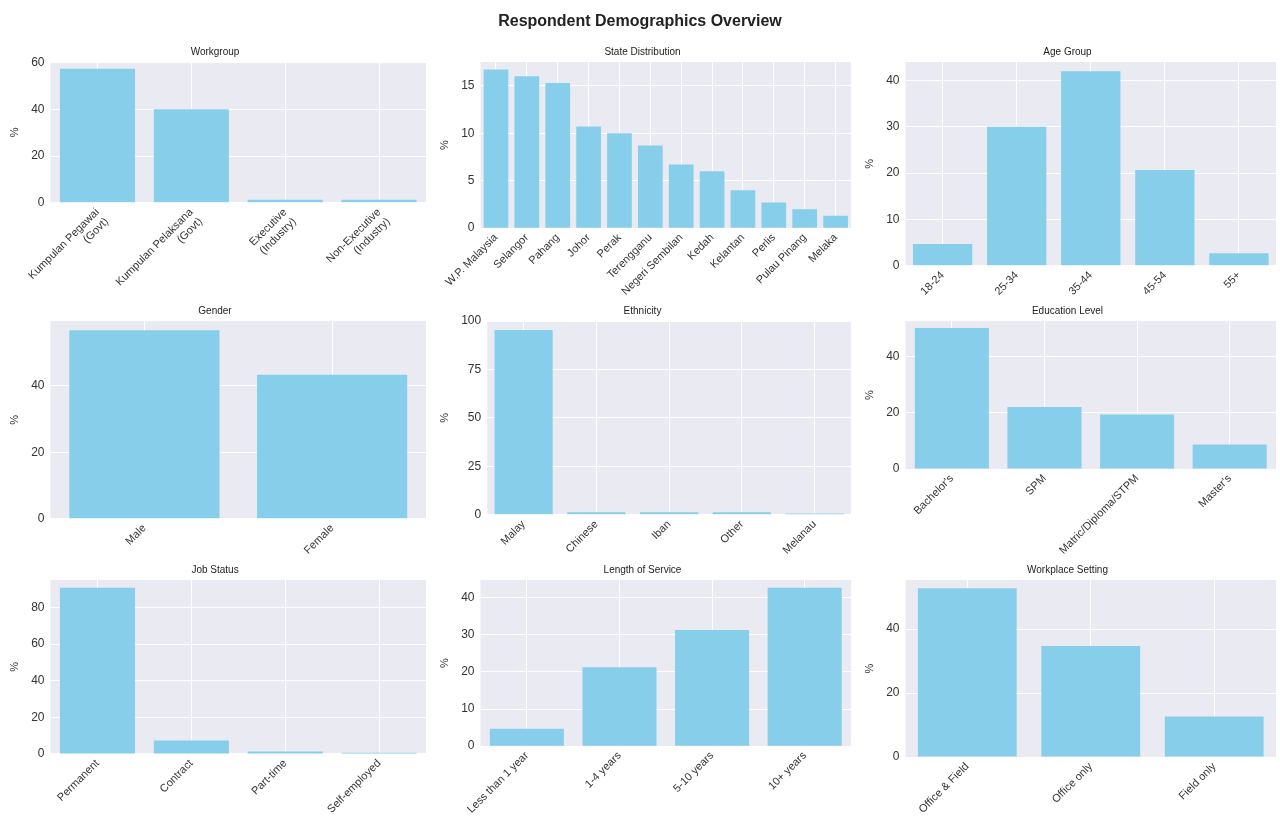  What do you see at coordinates (38, 606) in the screenshot?
I see `y-tick-label: 80` at bounding box center [38, 606].